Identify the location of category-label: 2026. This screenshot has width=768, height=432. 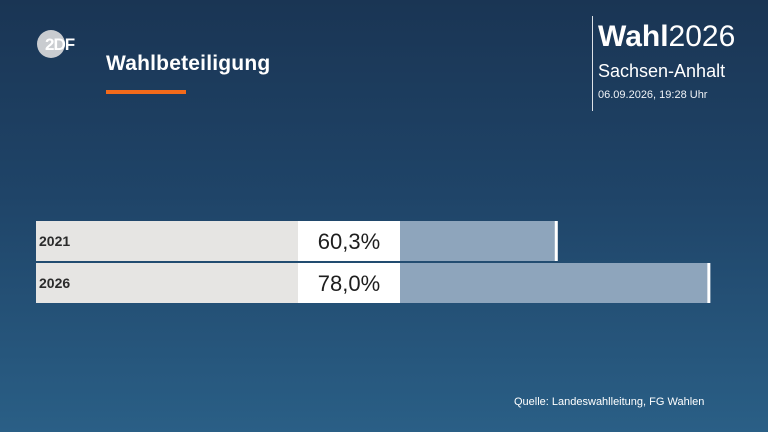
(54, 283).